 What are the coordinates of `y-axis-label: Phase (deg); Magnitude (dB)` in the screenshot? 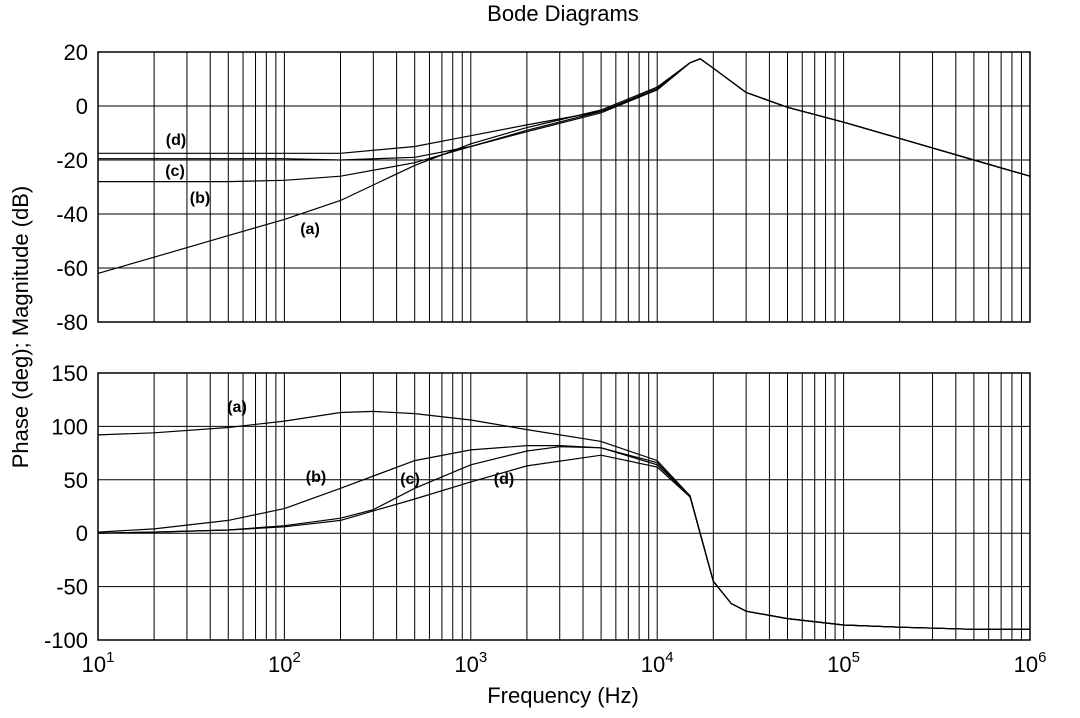 It's located at (20, 327).